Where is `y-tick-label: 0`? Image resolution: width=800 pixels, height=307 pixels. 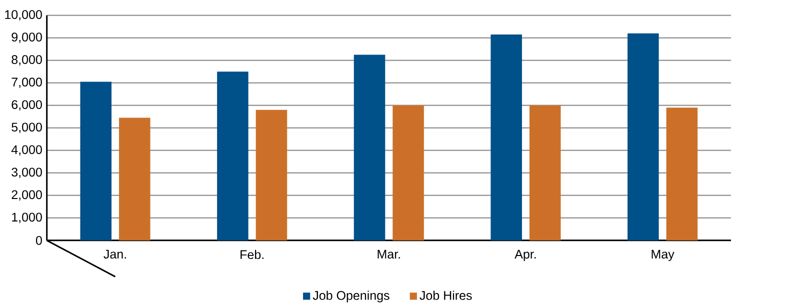
y-tick-label: 0 is located at coordinates (39, 240).